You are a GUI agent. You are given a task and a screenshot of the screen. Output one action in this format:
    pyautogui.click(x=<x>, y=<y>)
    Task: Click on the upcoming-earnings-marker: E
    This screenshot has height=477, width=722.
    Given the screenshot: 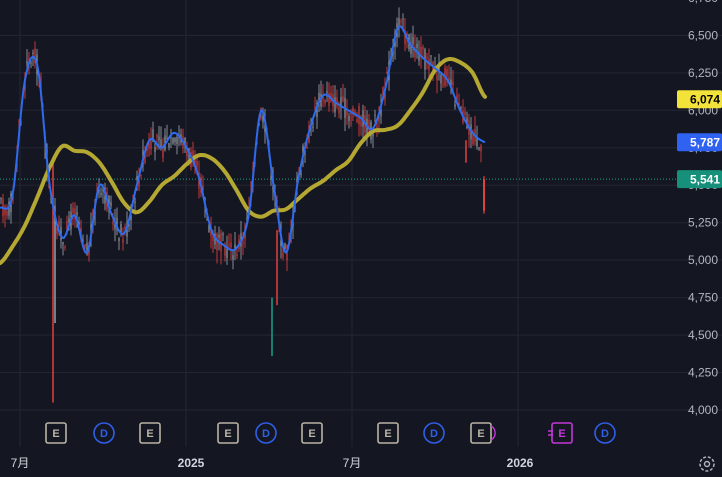 What is the action you would take?
    pyautogui.click(x=560, y=433)
    